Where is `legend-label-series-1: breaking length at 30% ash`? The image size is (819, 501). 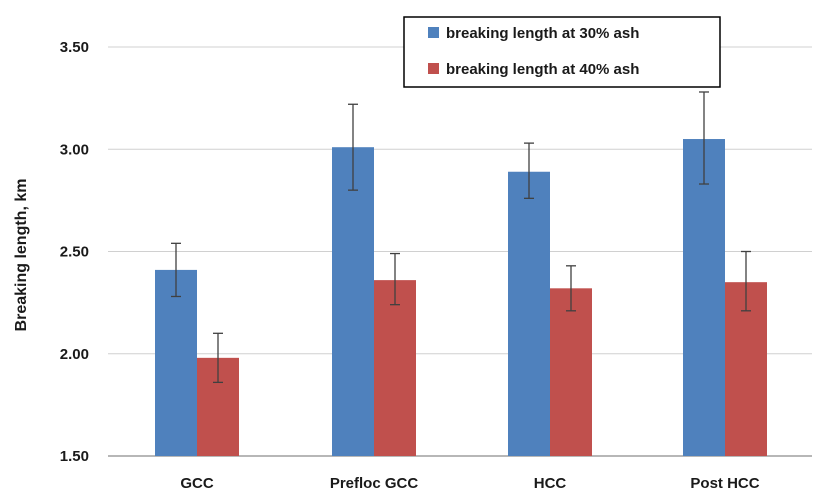
legend-label-series-1: breaking length at 30% ash is located at coordinates (542, 33).